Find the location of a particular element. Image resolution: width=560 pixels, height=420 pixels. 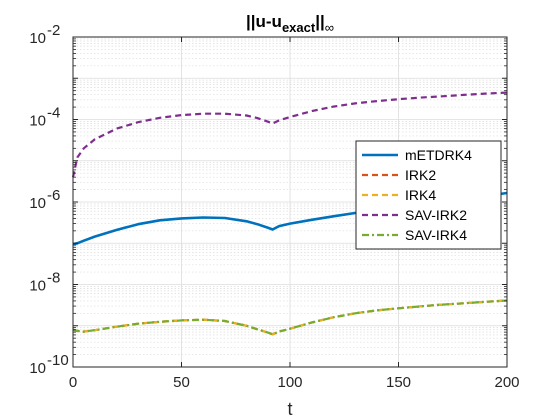

x-tick-label: 200 is located at coordinates (506, 382).